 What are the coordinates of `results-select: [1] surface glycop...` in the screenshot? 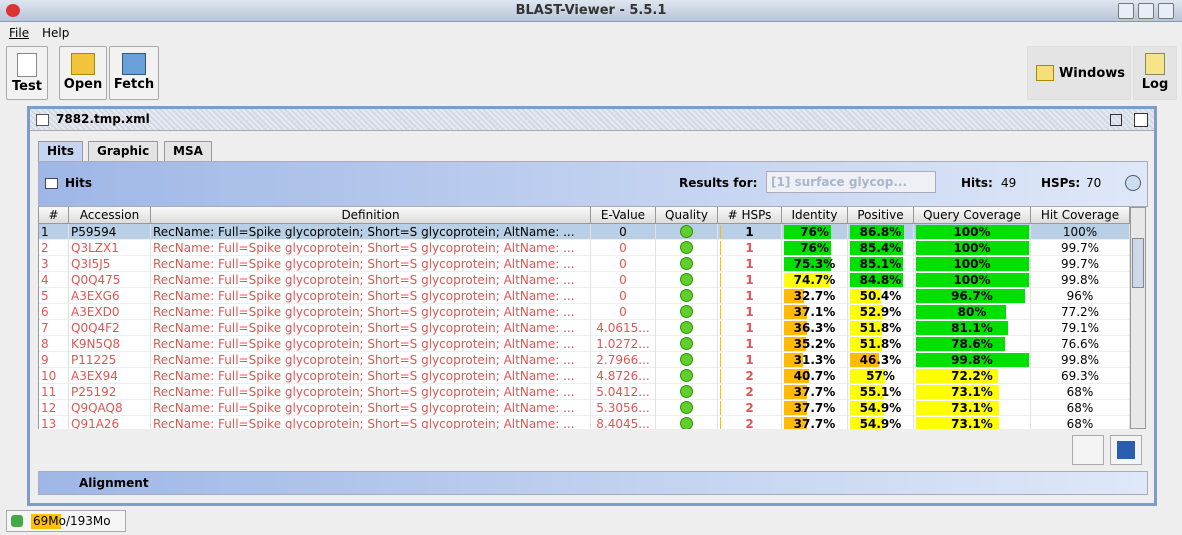 It's located at (851, 182).